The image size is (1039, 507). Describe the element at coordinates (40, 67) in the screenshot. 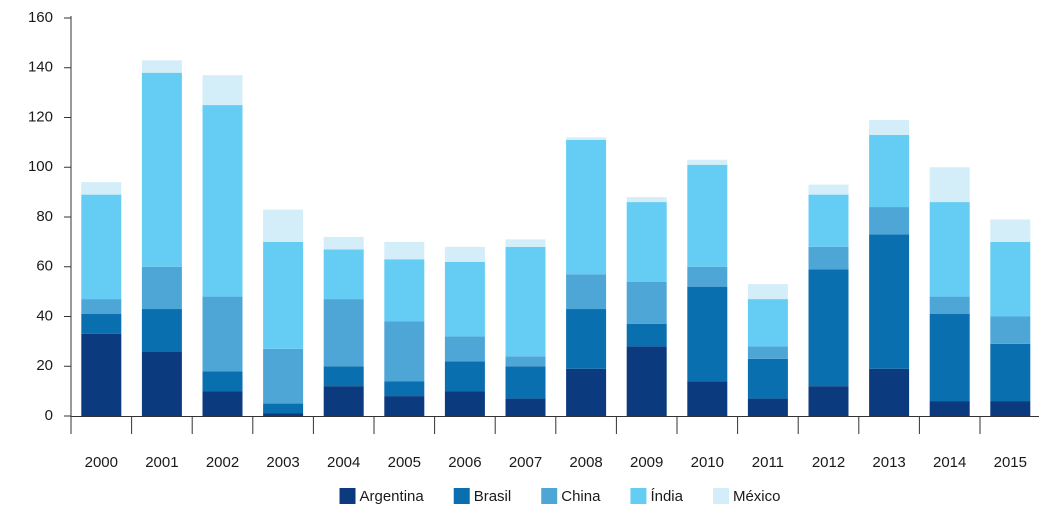

I see `y-tick-label: 140` at that location.